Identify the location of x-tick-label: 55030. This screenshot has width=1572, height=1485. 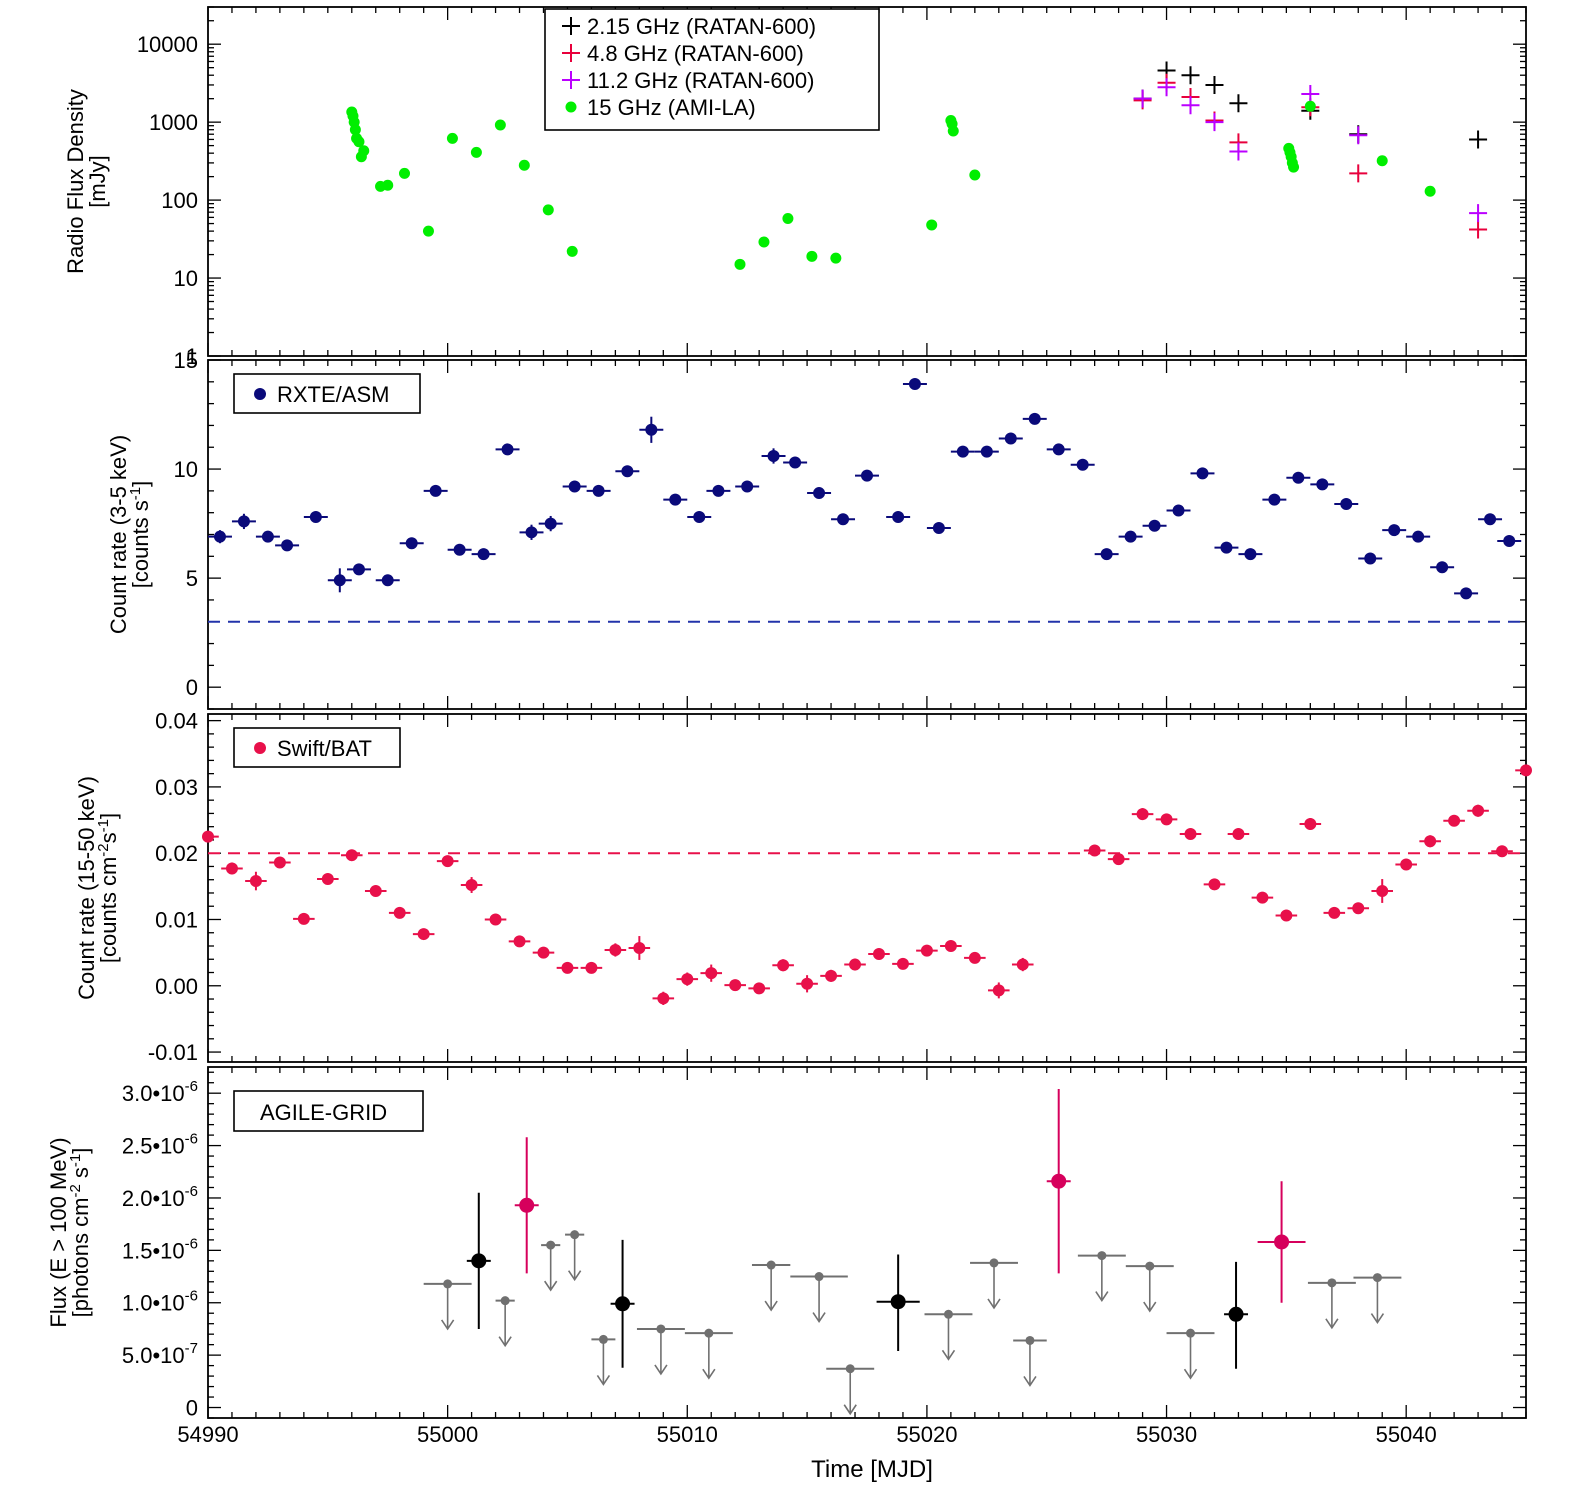
(1166, 1434).